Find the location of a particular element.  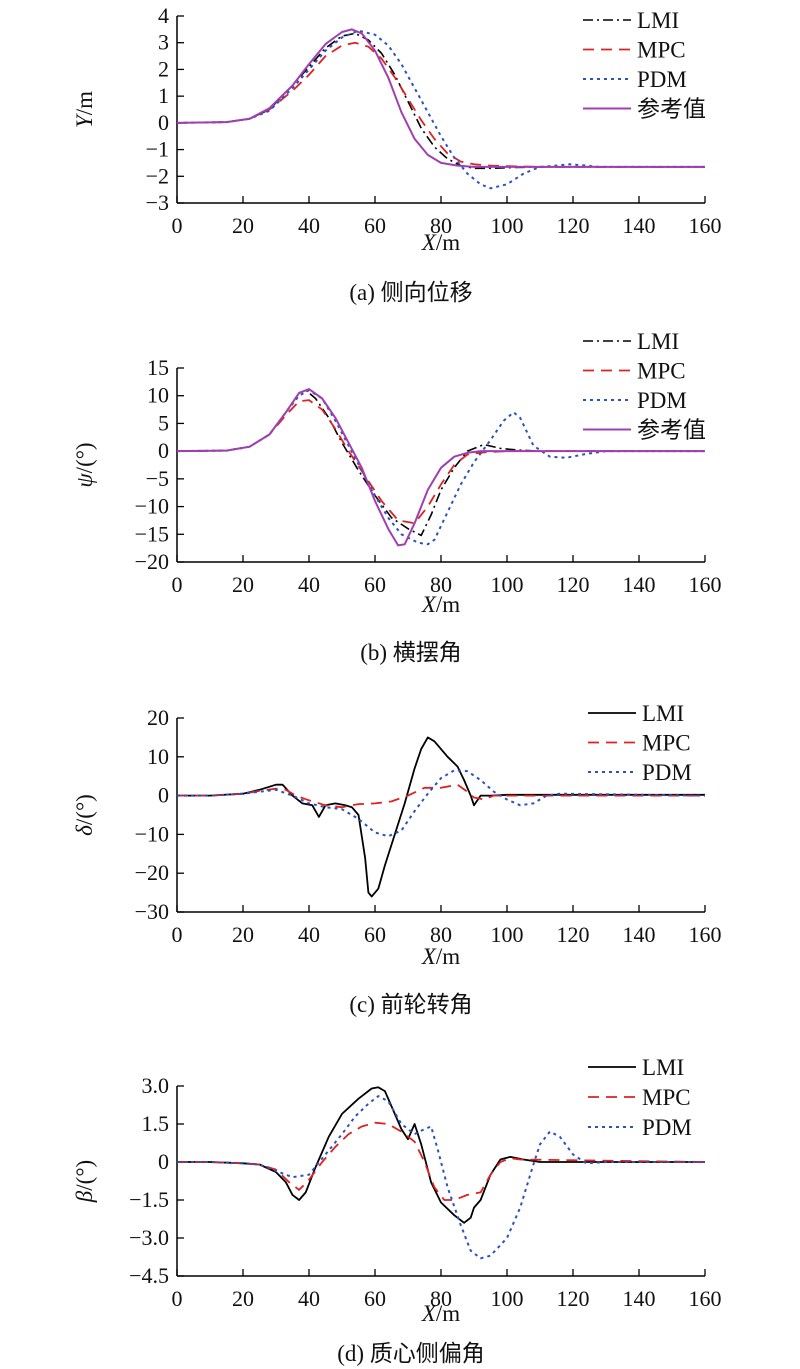

y-axis-label-var: β is located at coordinates (84, 1196).